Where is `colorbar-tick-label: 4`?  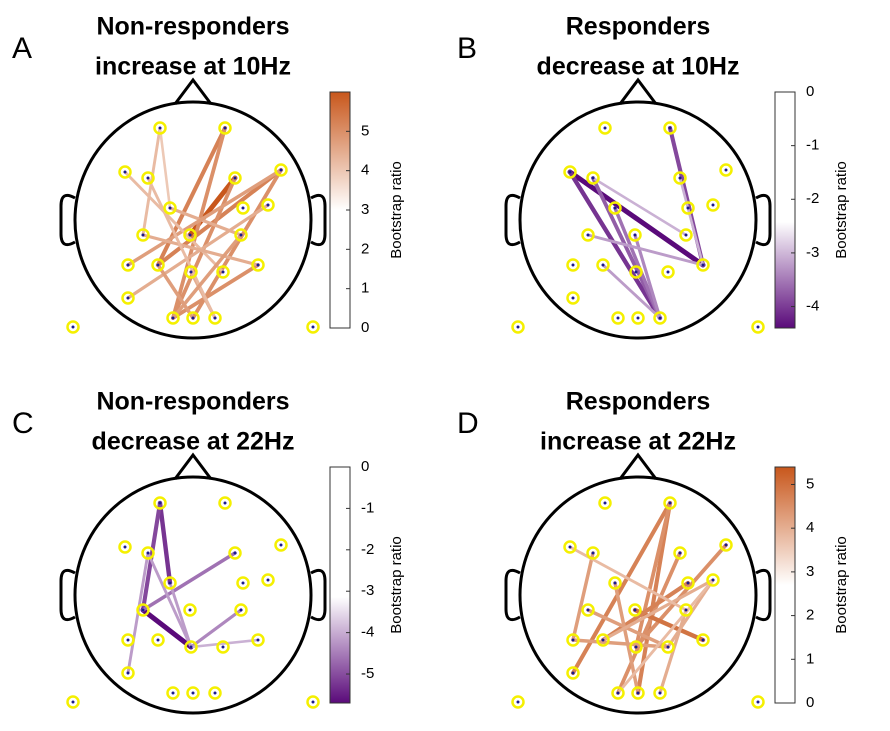
colorbar-tick-label: 4 is located at coordinates (365, 170).